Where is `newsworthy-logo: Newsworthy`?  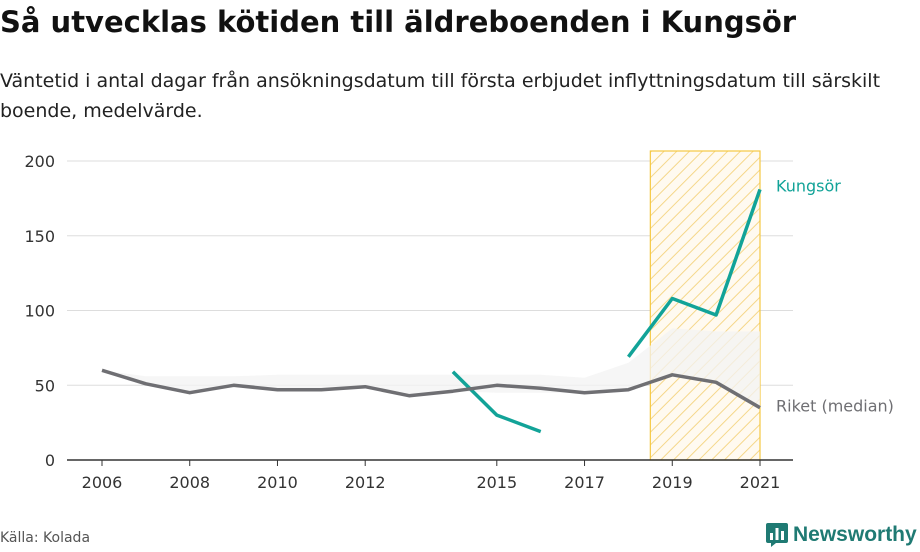
newsworthy-logo: Newsworthy is located at coordinates (841, 535).